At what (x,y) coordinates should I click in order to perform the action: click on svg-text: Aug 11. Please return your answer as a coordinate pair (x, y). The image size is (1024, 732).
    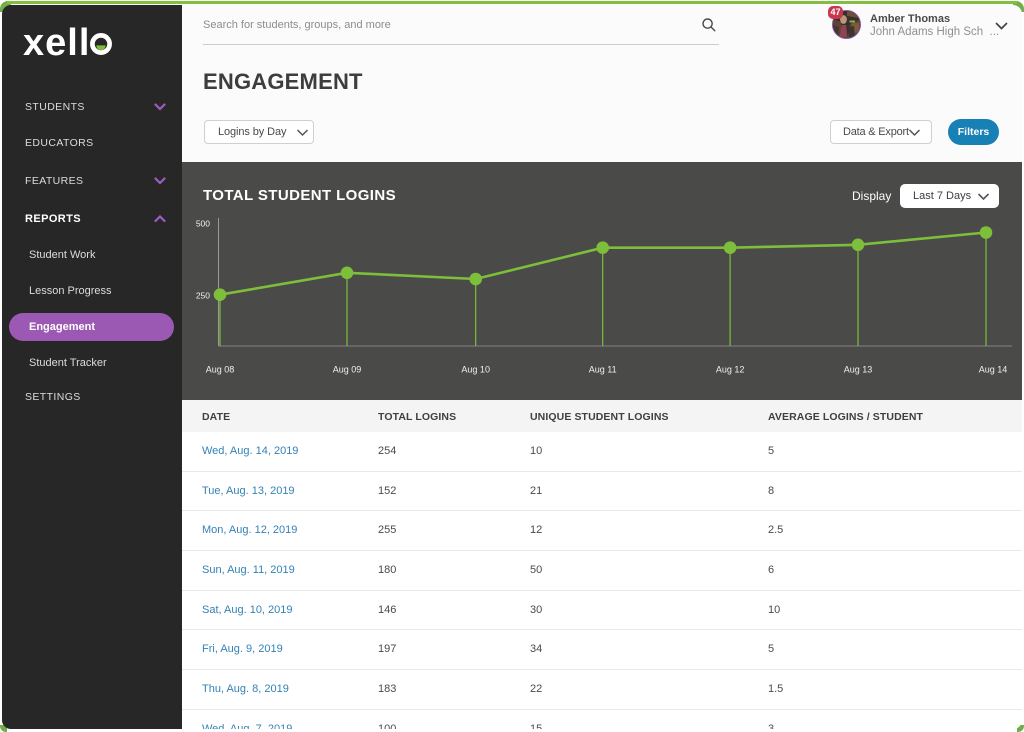
    Looking at the image, I should click on (603, 370).